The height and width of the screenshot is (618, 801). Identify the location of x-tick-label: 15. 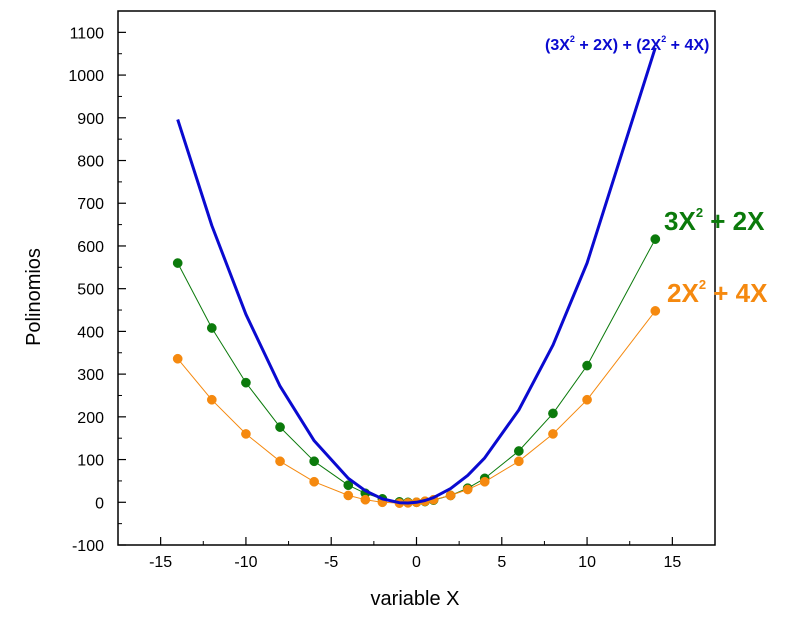
(672, 562).